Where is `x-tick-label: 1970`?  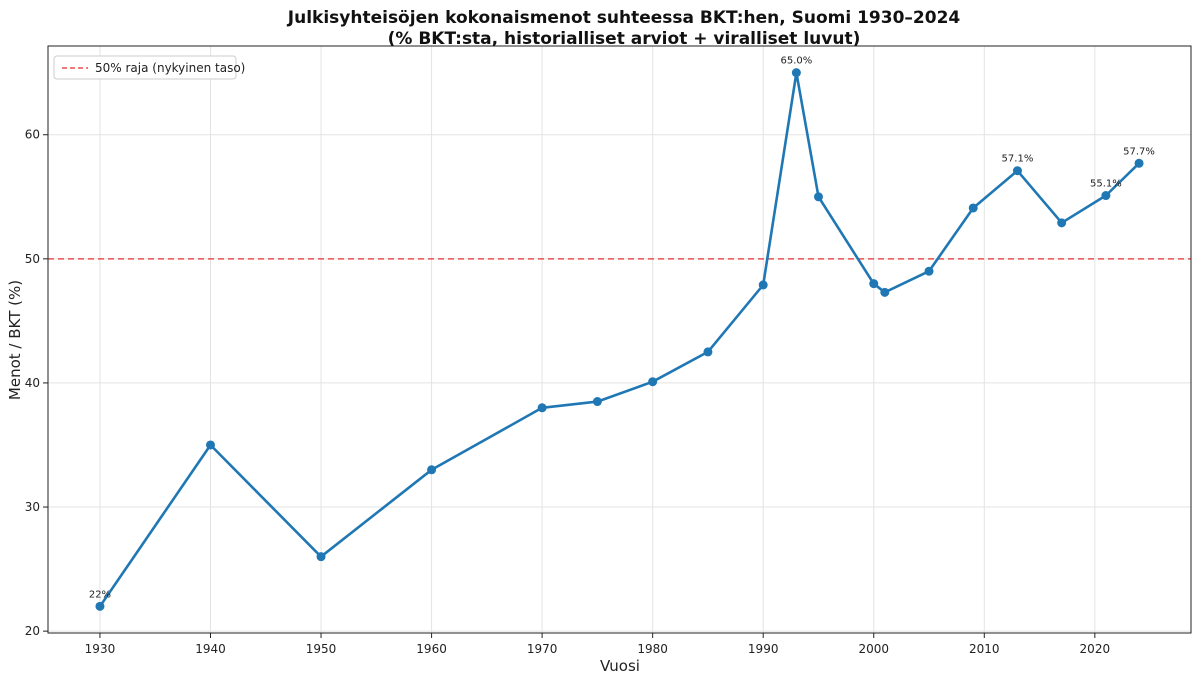
x-tick-label: 1970 is located at coordinates (542, 649).